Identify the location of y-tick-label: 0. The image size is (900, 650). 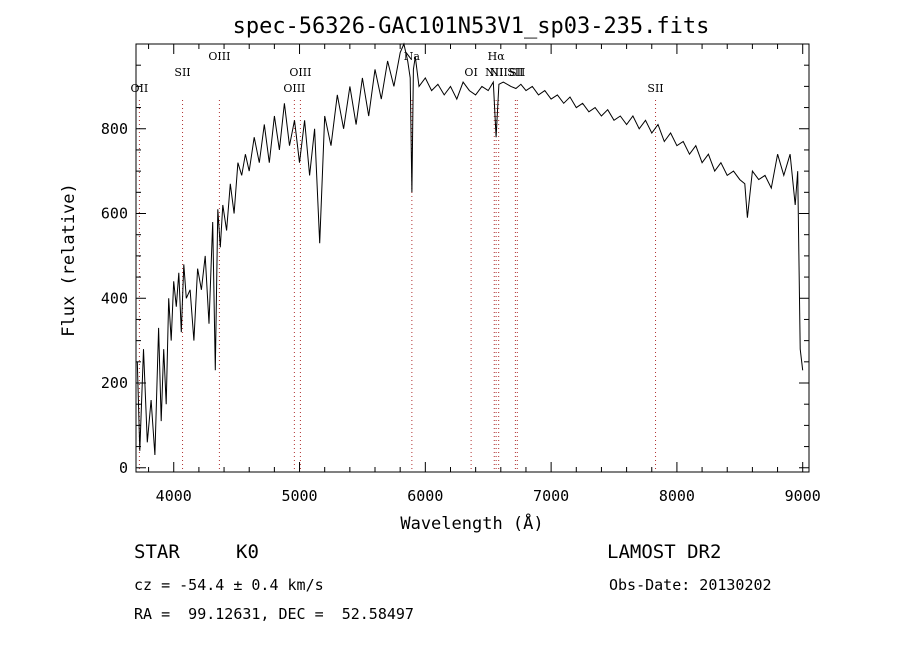
(123, 468).